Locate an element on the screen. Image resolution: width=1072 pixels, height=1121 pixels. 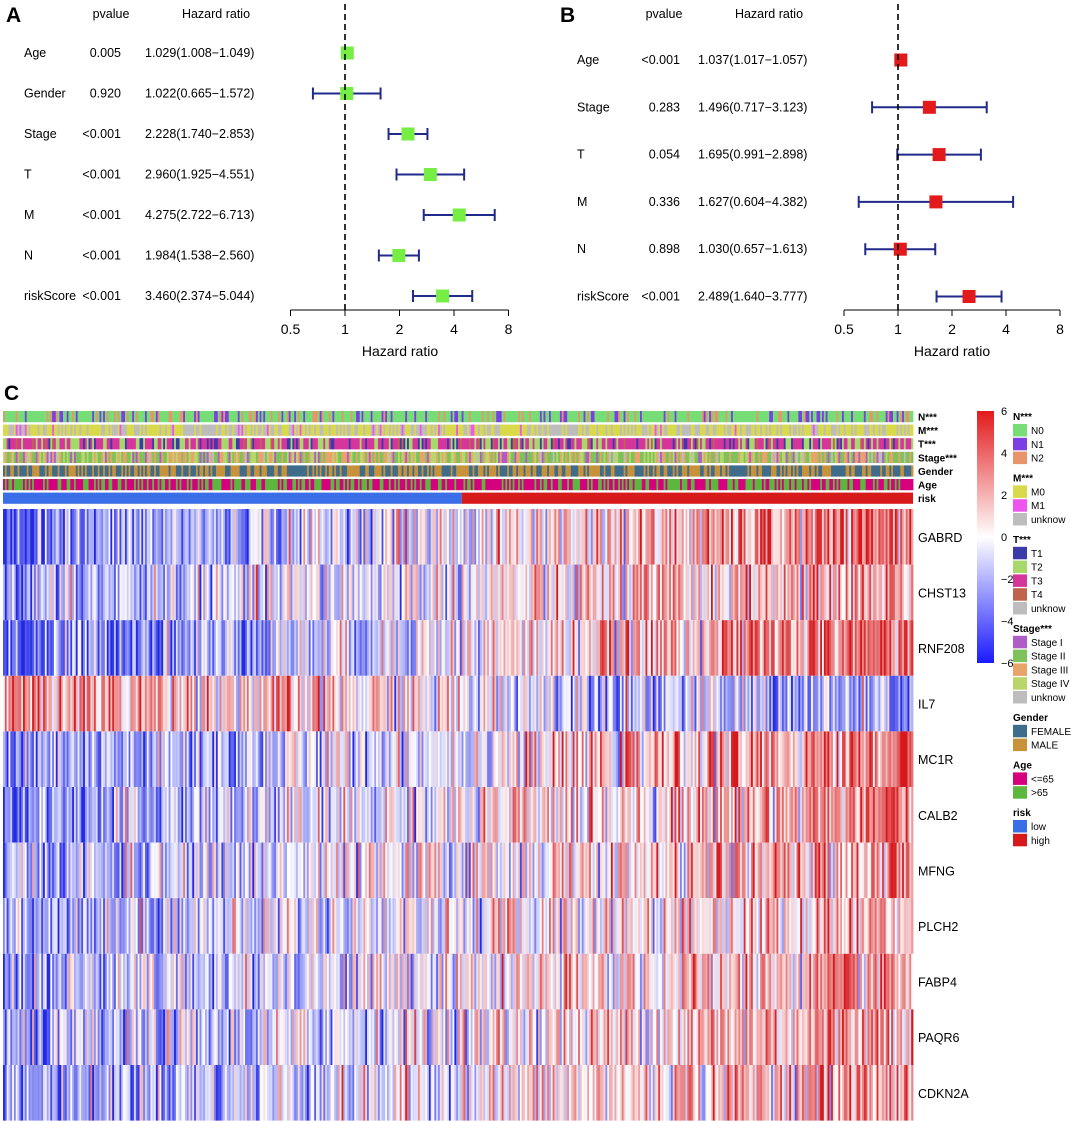
annotation-tracks is located at coordinates (458, 457).